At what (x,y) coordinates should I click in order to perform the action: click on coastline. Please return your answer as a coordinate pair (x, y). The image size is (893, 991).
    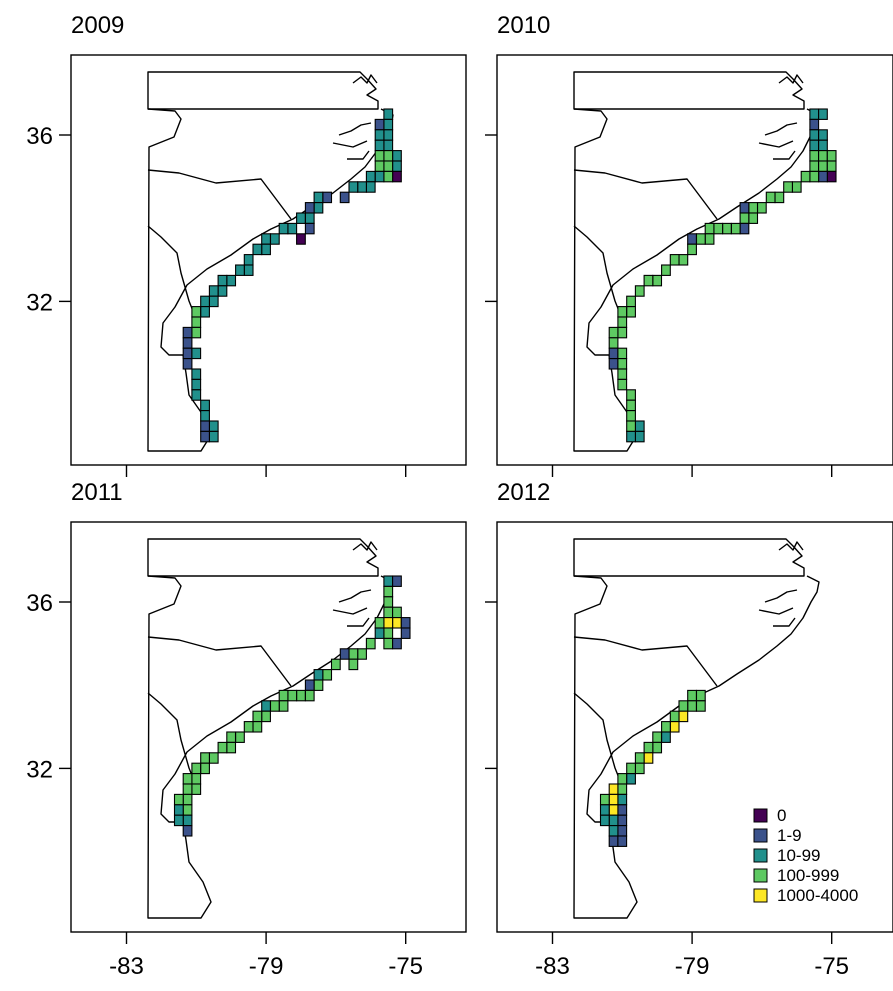
    Looking at the image, I should click on (270, 728).